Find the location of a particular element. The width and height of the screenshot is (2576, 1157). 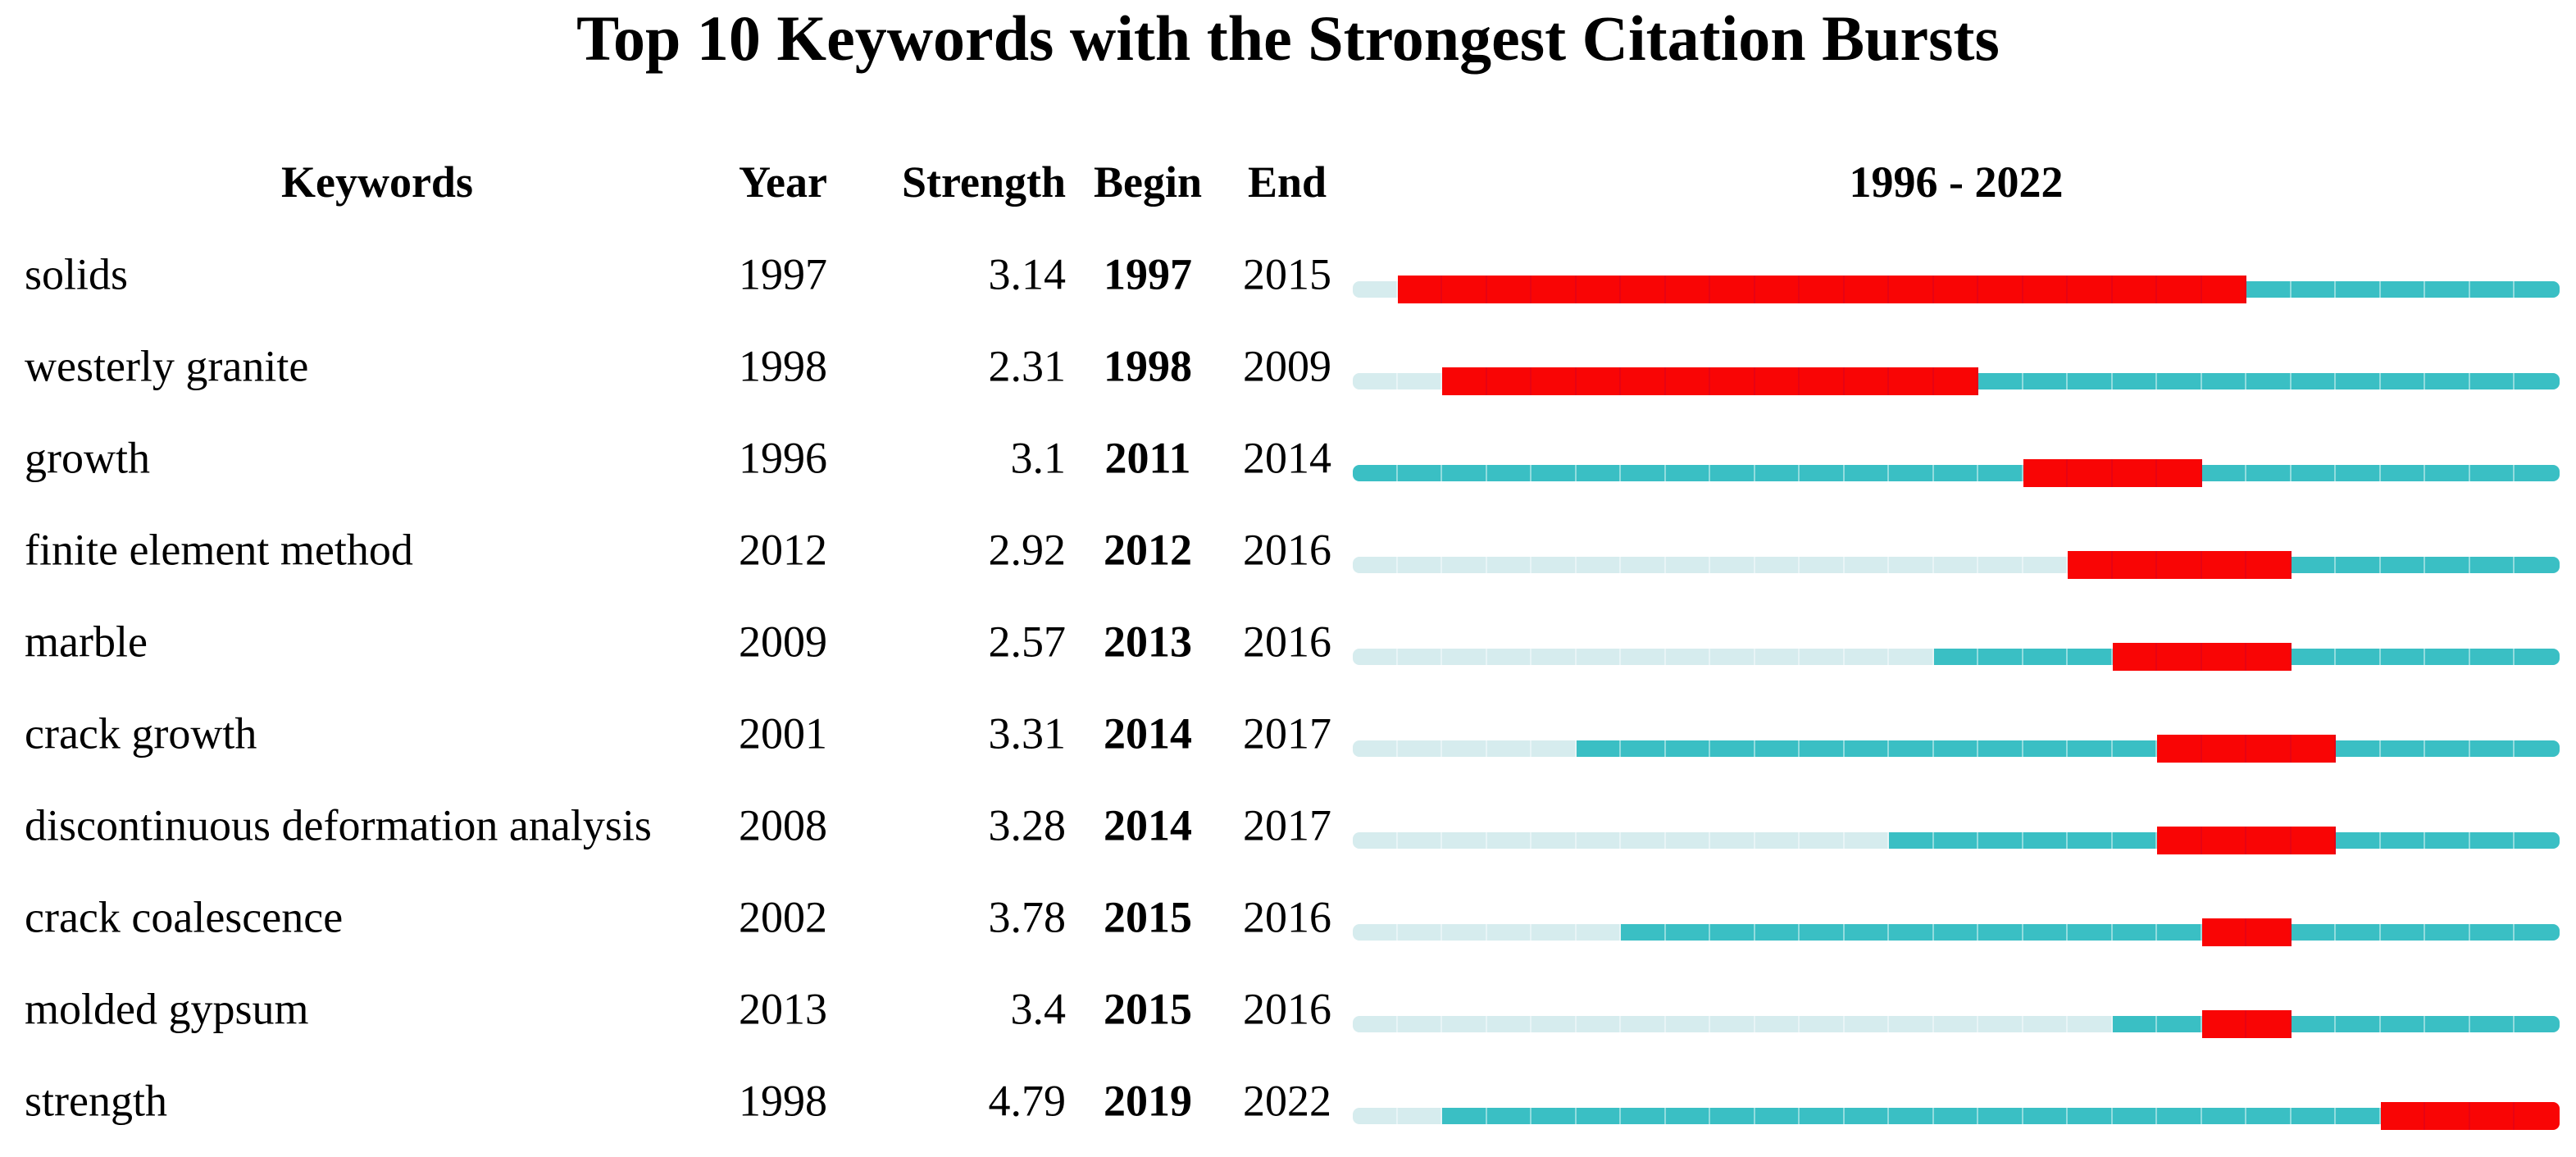

burst-begin-value: 1997 is located at coordinates (1148, 274).